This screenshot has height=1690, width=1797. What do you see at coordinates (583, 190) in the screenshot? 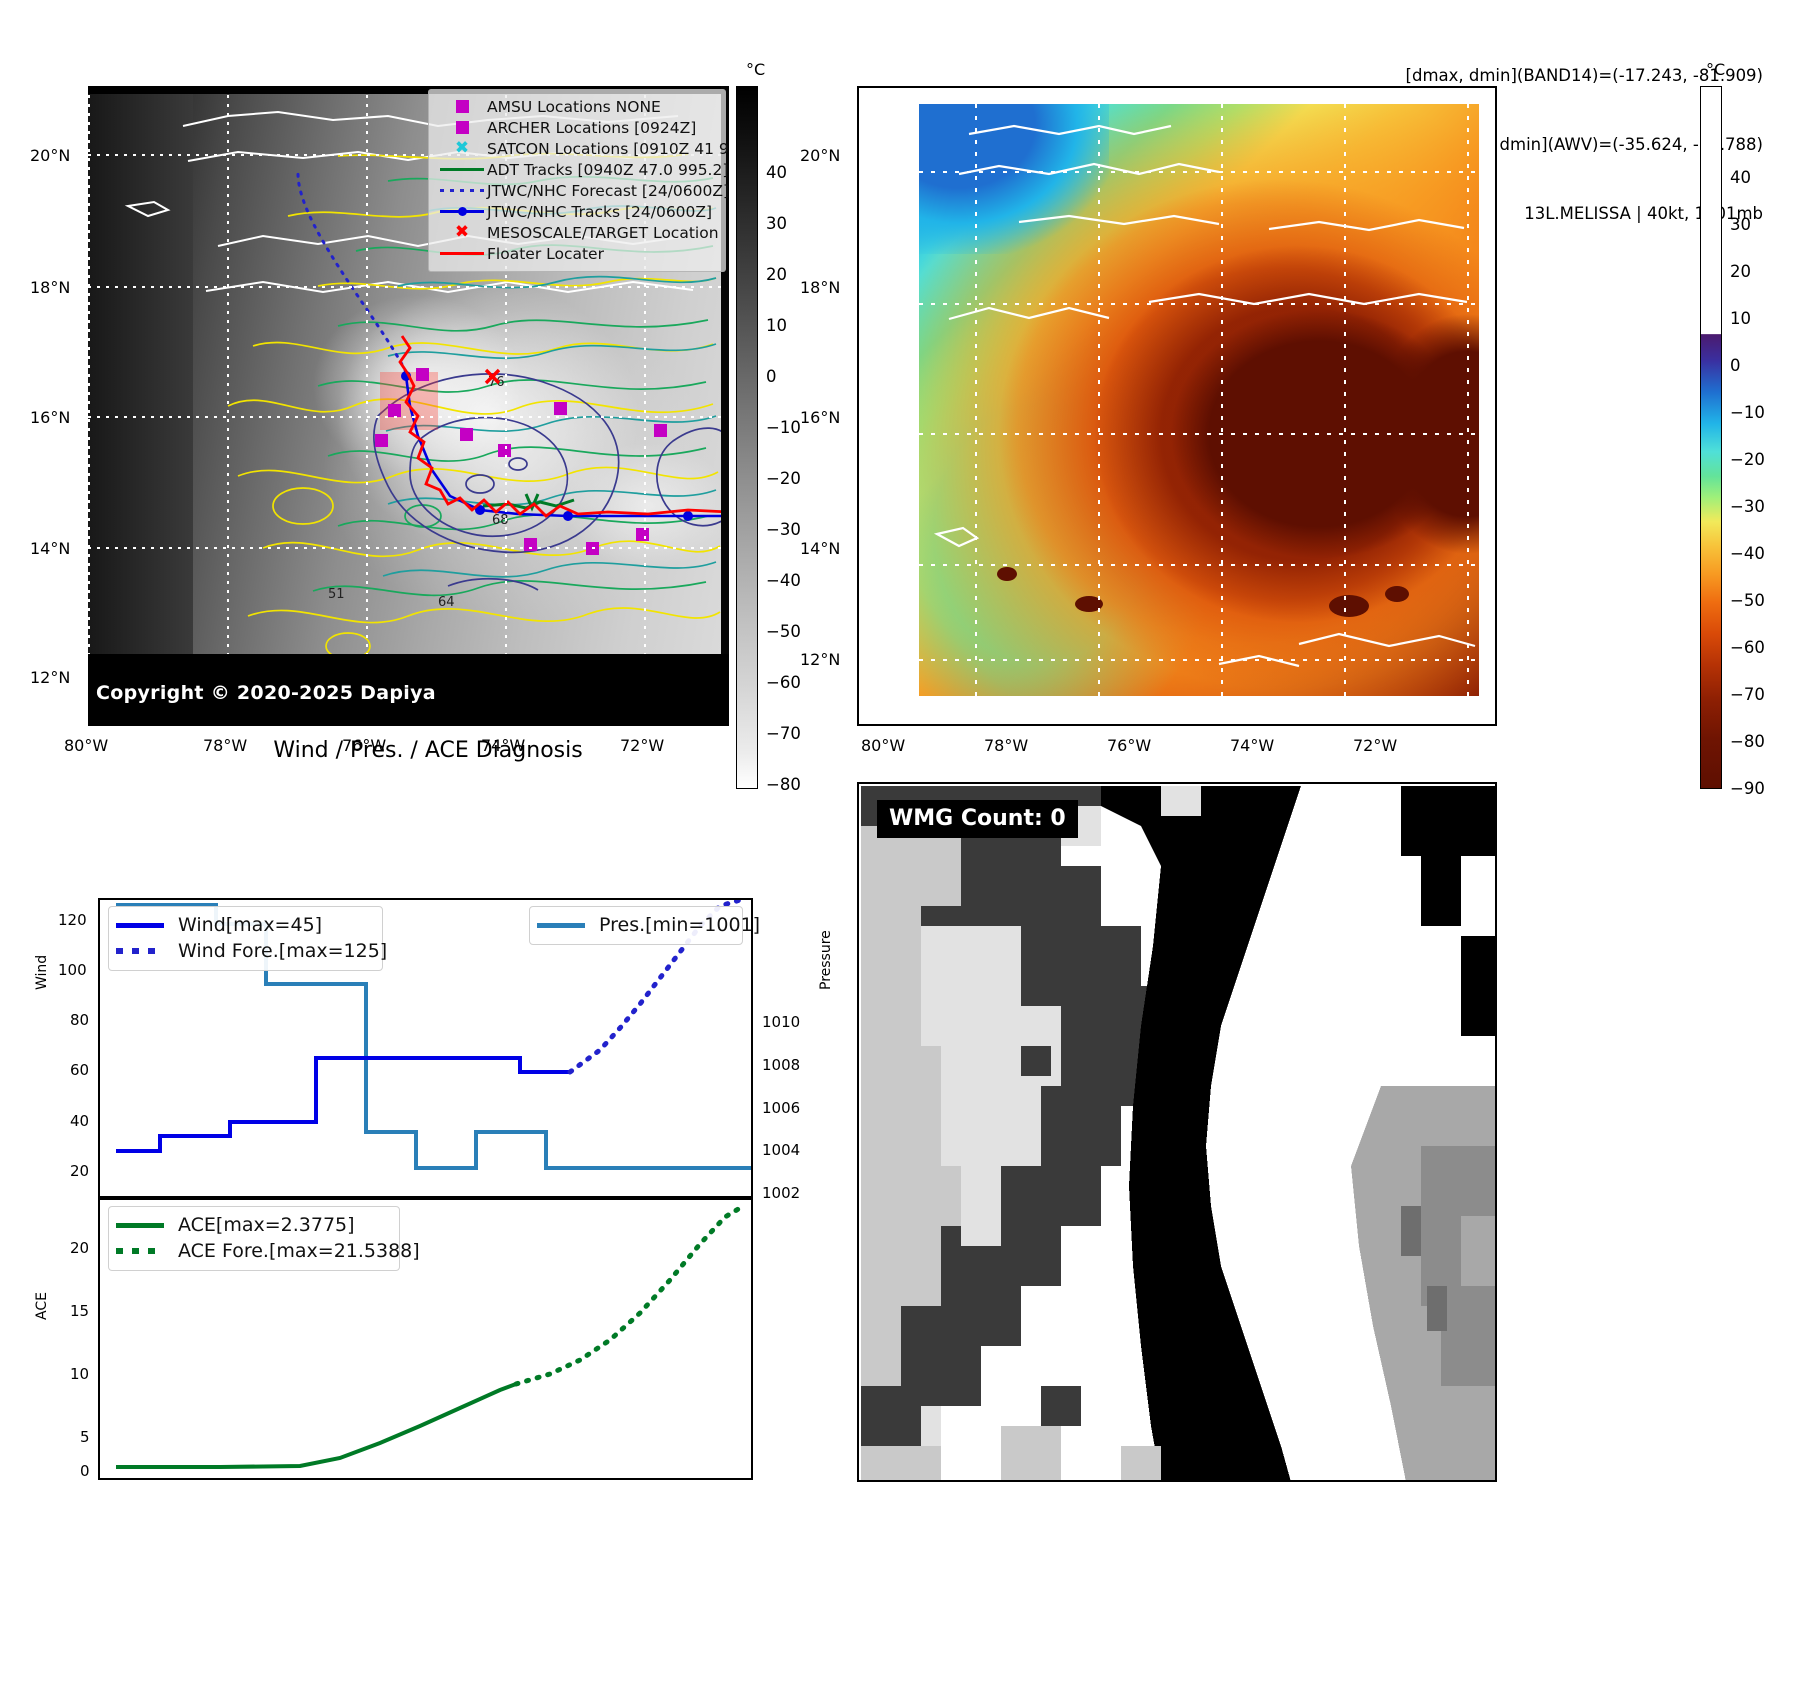
I see `legend-item-jtwc-forecast: JTWC/NHC Forecast [24/0600Z]` at bounding box center [583, 190].